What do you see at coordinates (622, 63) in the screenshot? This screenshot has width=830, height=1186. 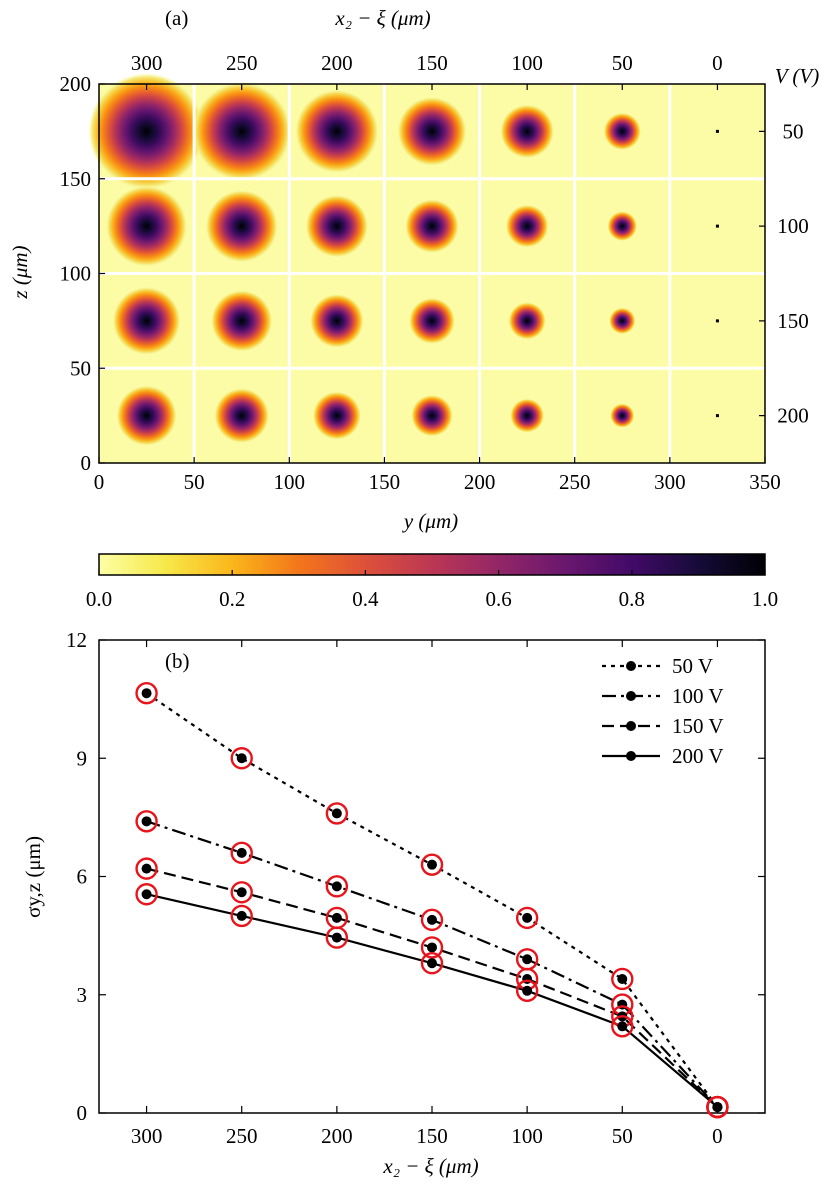 I see `top-tick-label: 50` at bounding box center [622, 63].